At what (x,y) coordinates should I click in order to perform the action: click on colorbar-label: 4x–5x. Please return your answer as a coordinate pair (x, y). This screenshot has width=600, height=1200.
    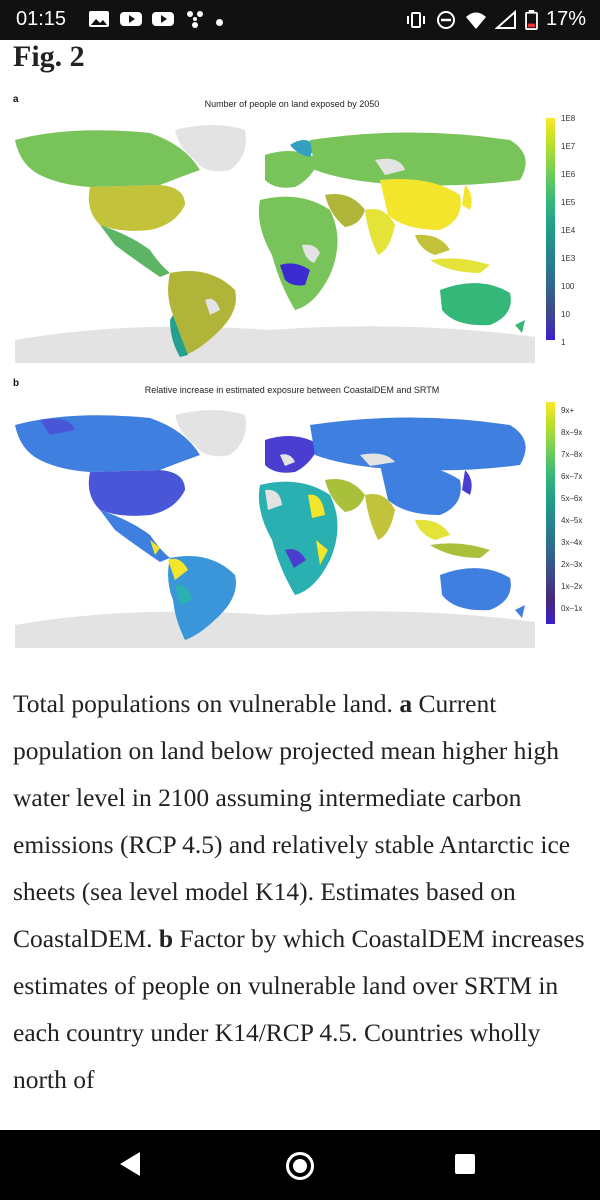
    Looking at the image, I should click on (572, 520).